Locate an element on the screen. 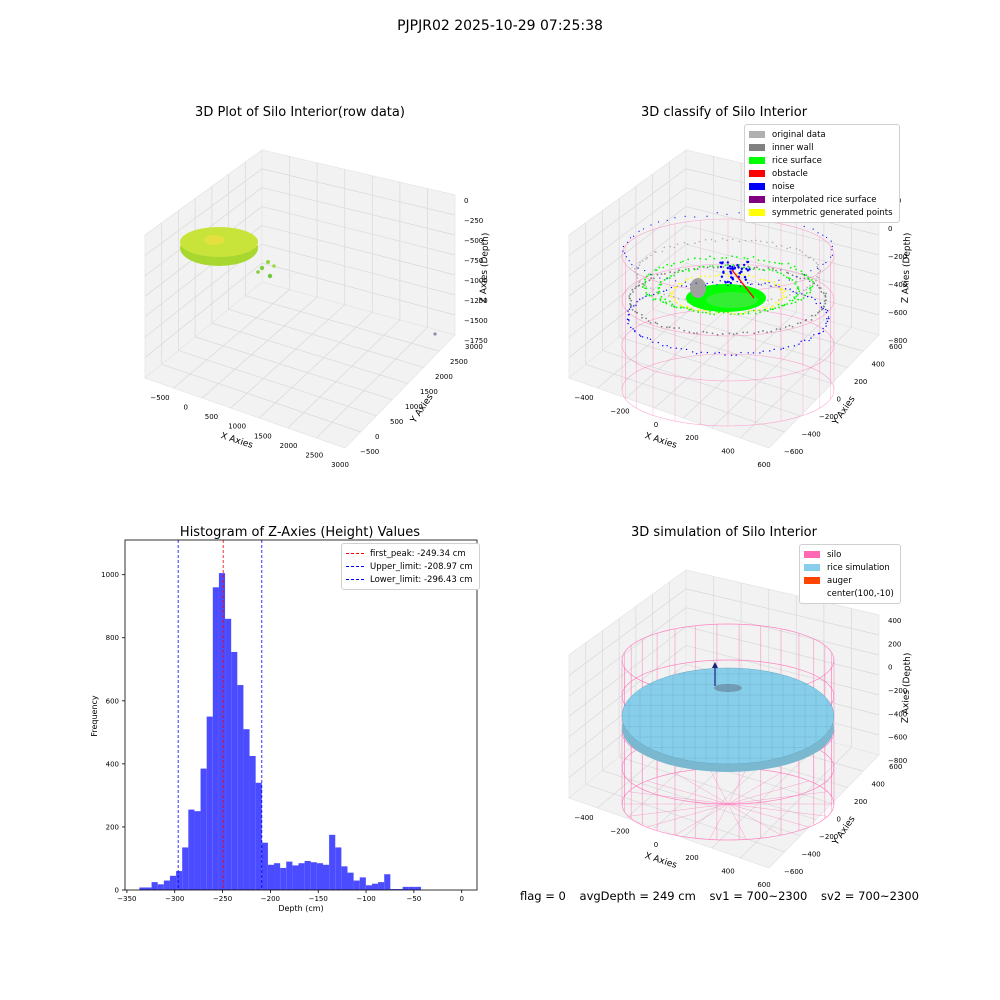 The width and height of the screenshot is (1000, 1000). y-tick-label: −400 is located at coordinates (811, 855).